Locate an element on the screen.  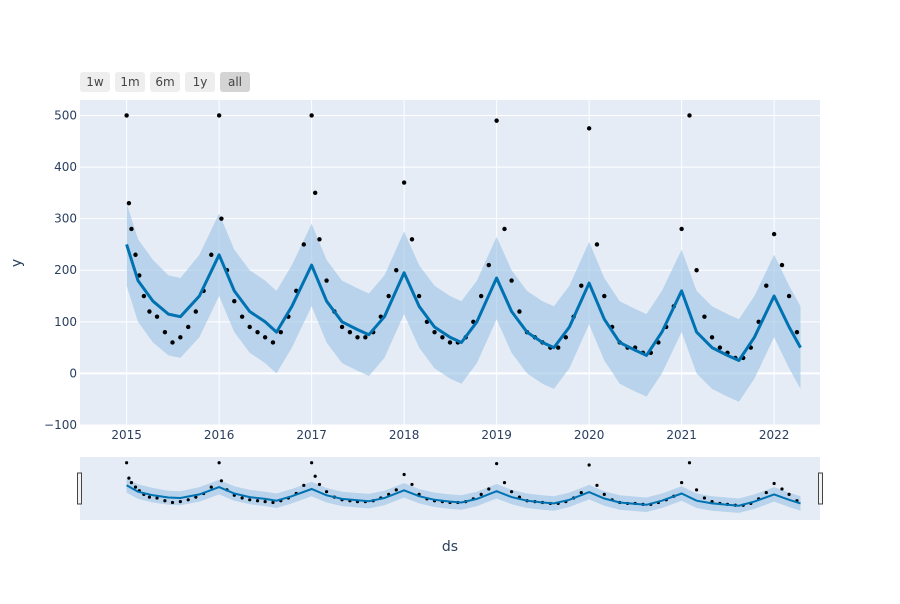
range-button-6m: 6m is located at coordinates (165, 82).